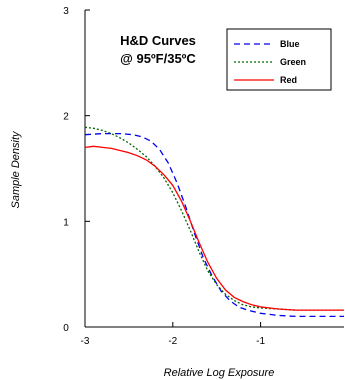 The width and height of the screenshot is (345, 380). I want to click on legend-items: Blue Green Red, so click(270, 62).